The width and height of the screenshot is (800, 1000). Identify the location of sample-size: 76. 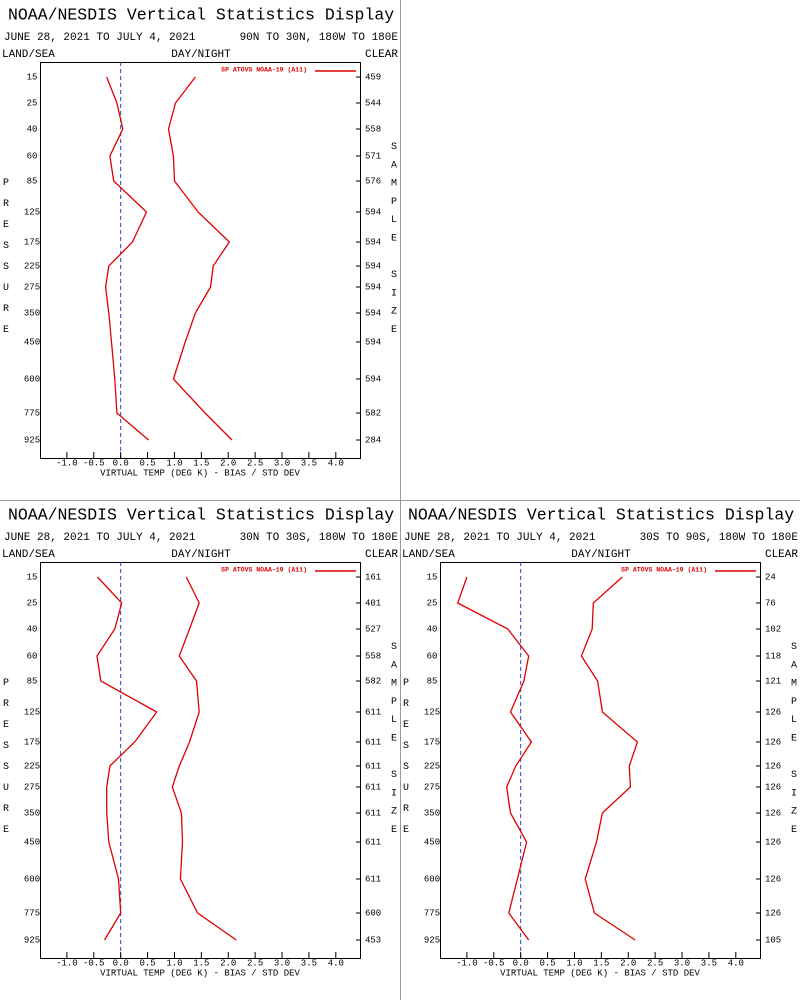
(770, 603).